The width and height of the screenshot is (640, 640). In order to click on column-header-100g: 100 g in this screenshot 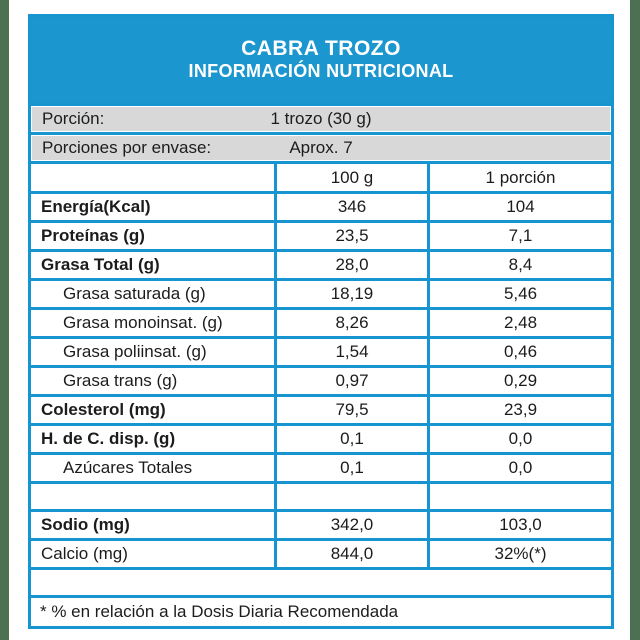, I will do `click(352, 177)`.